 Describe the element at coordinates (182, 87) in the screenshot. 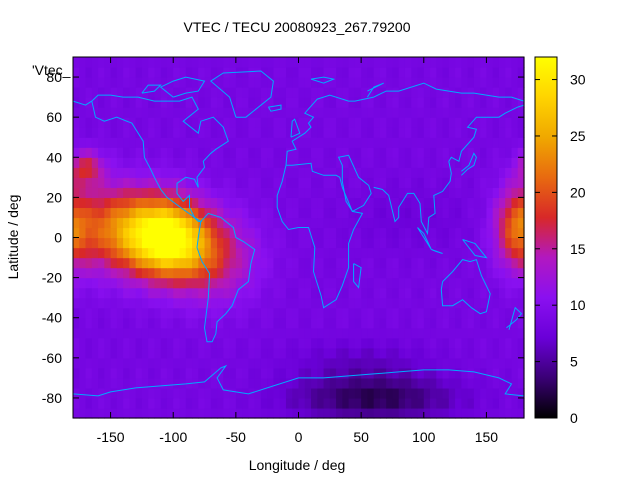

I see `coastline-segment` at that location.